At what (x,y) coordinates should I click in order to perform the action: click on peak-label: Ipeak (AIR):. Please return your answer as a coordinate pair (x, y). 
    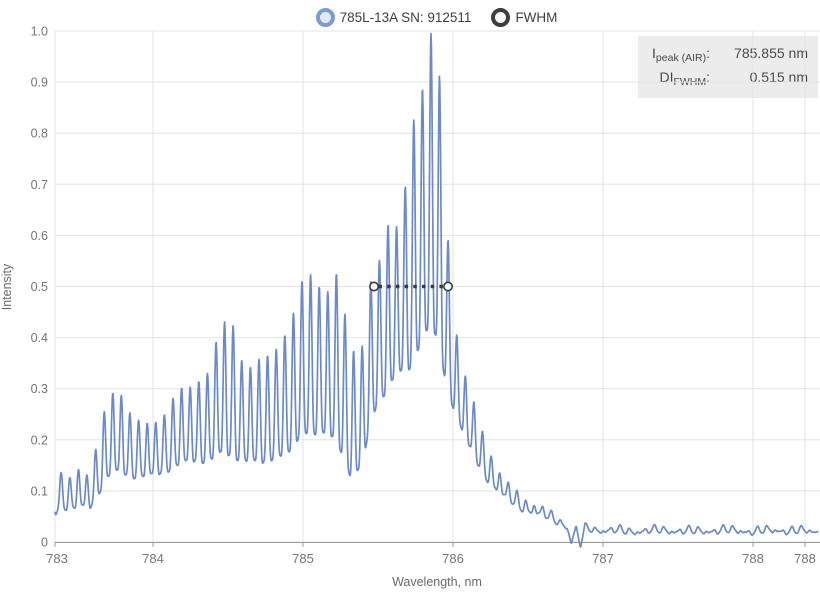
    Looking at the image, I should click on (681, 54).